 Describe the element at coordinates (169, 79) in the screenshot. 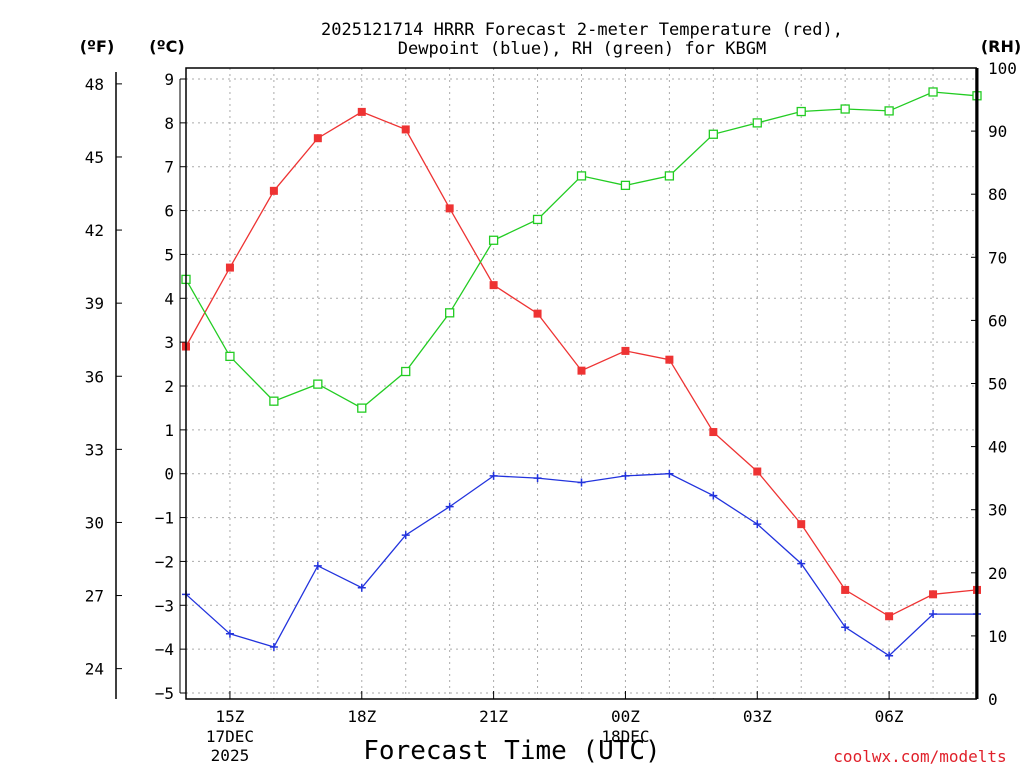

I see `celsius-tick-label: 9` at that location.